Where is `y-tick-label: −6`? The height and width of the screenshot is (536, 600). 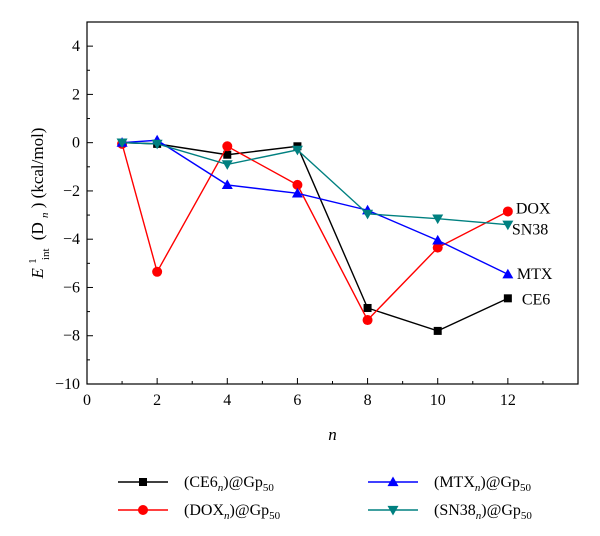
y-tick-label: −6 is located at coordinates (71, 287).